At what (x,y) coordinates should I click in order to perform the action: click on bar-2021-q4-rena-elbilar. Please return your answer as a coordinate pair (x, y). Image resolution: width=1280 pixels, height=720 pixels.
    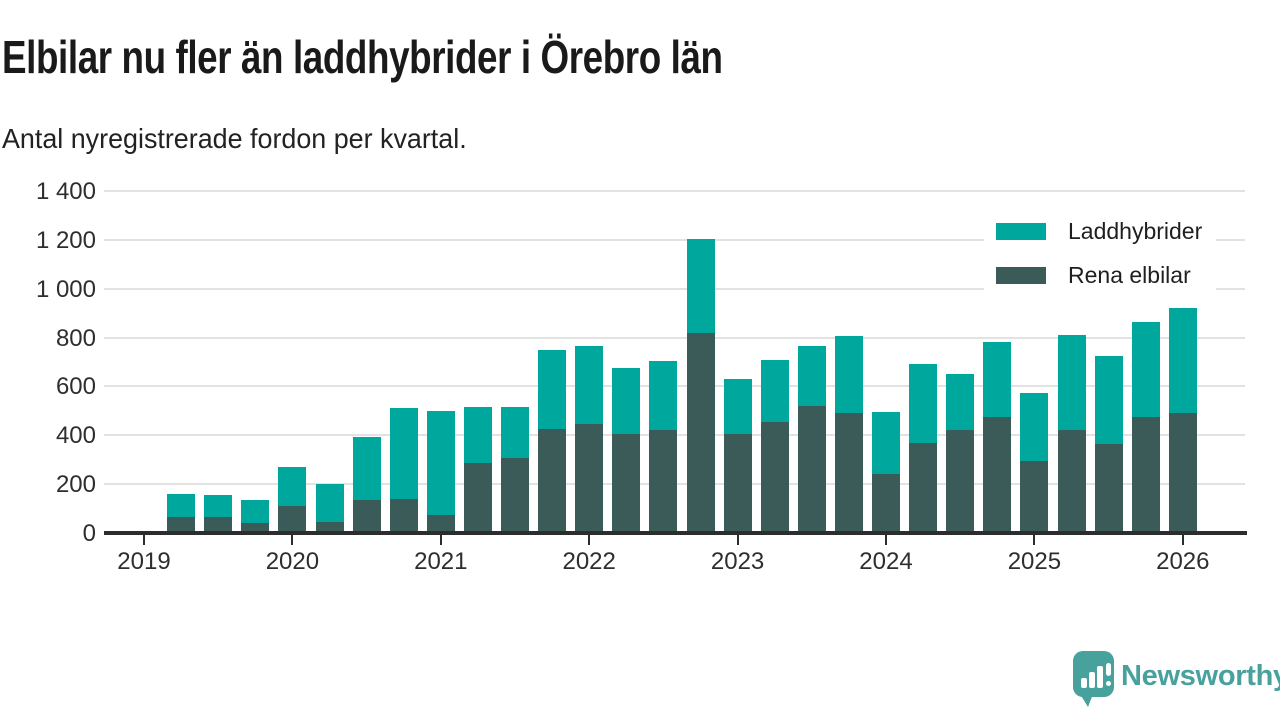
    Looking at the image, I should click on (552, 481).